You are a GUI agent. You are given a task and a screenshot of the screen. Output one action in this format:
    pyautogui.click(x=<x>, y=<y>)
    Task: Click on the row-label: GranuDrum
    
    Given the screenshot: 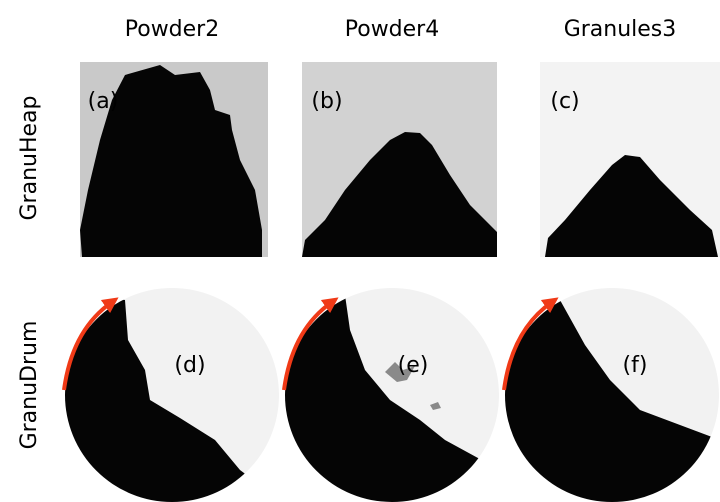 What is the action you would take?
    pyautogui.click(x=29, y=385)
    